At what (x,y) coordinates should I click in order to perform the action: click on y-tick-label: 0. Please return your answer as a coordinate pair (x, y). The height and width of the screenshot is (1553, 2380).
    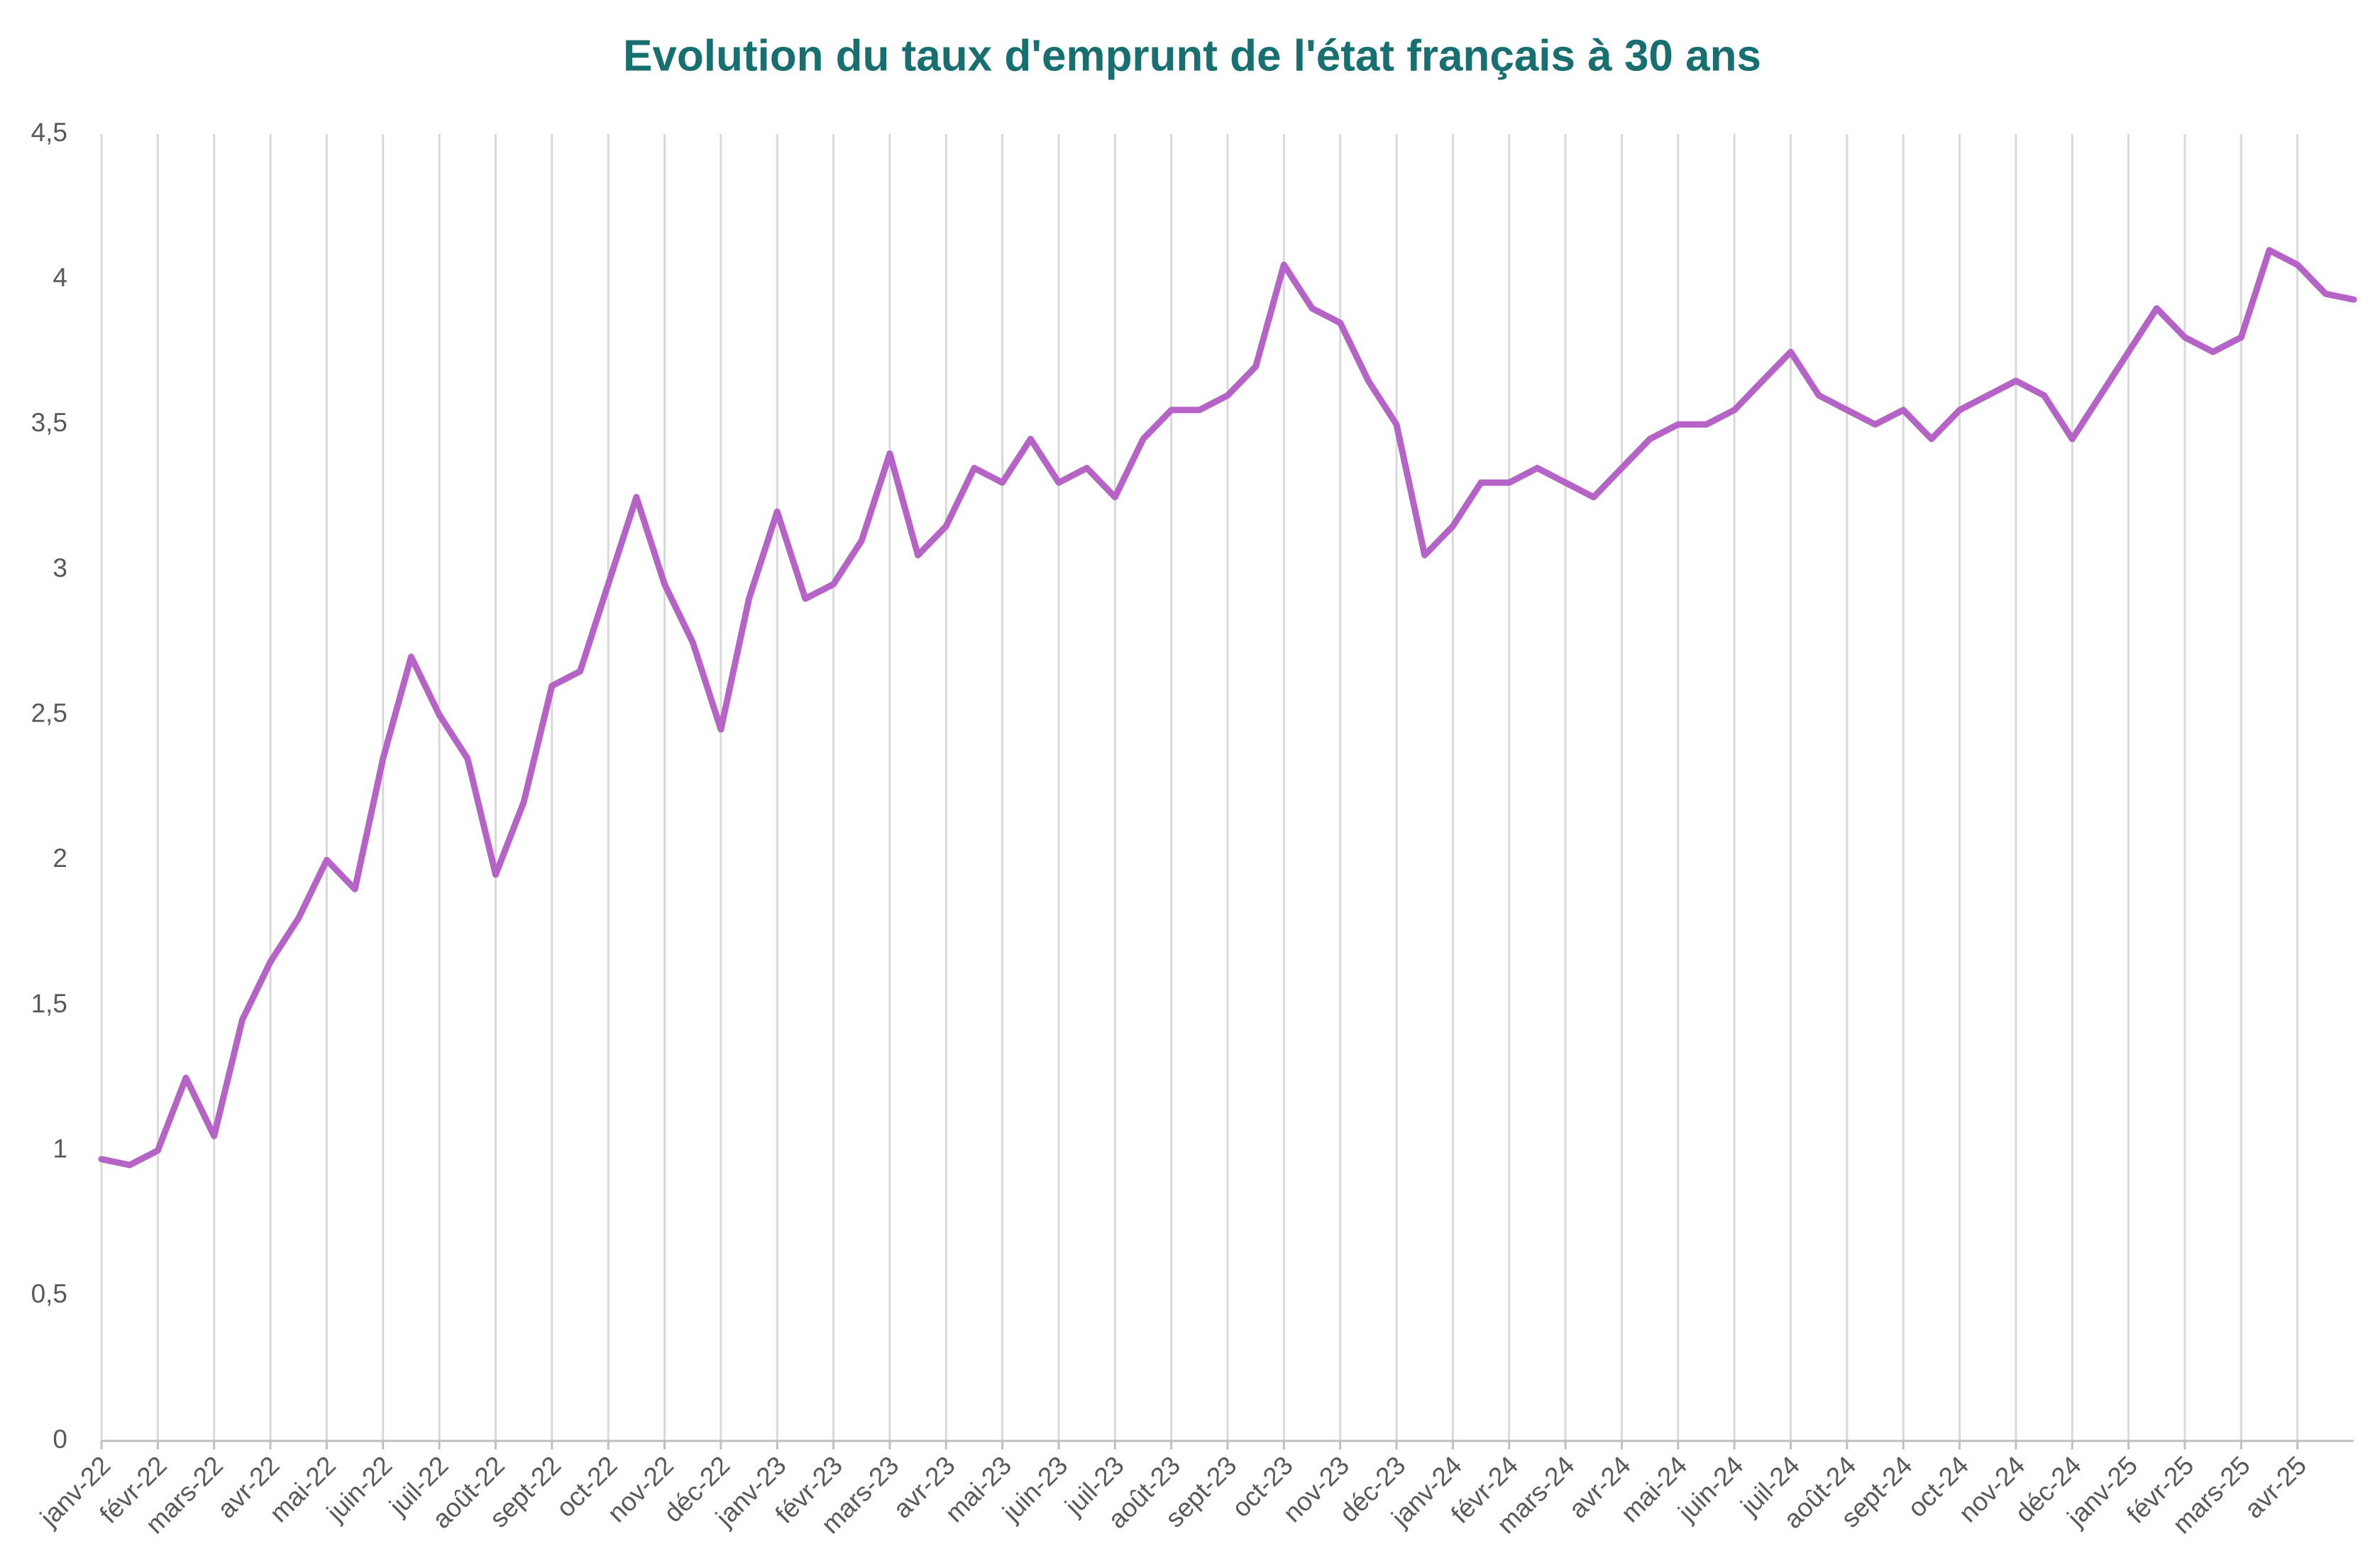
    Looking at the image, I should click on (60, 1439).